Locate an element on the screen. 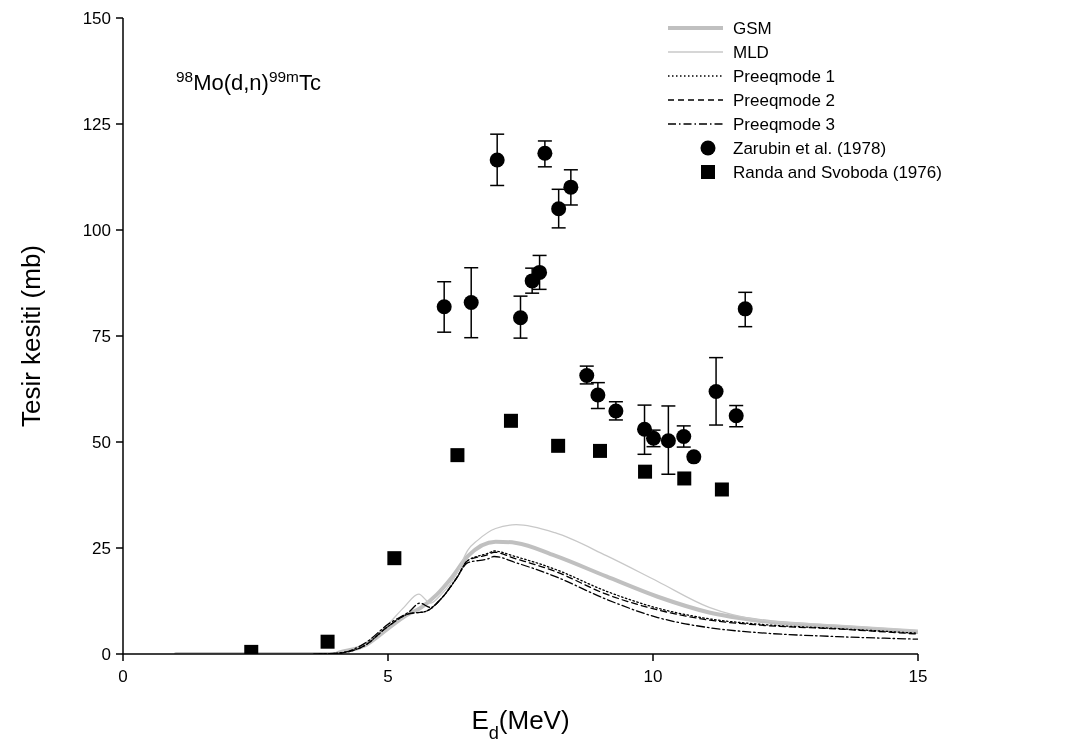 Image resolution: width=1065 pixels, height=749 pixels. legend-label: Preeqmode 1 is located at coordinates (784, 76).